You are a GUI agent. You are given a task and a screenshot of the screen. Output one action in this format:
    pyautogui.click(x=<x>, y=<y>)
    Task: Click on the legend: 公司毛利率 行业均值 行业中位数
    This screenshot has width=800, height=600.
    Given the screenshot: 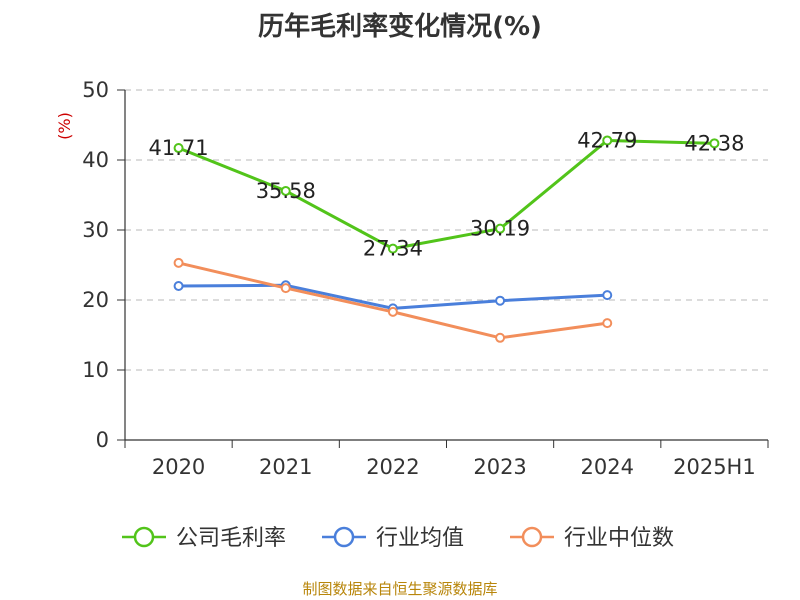 What is the action you would take?
    pyautogui.click(x=398, y=538)
    